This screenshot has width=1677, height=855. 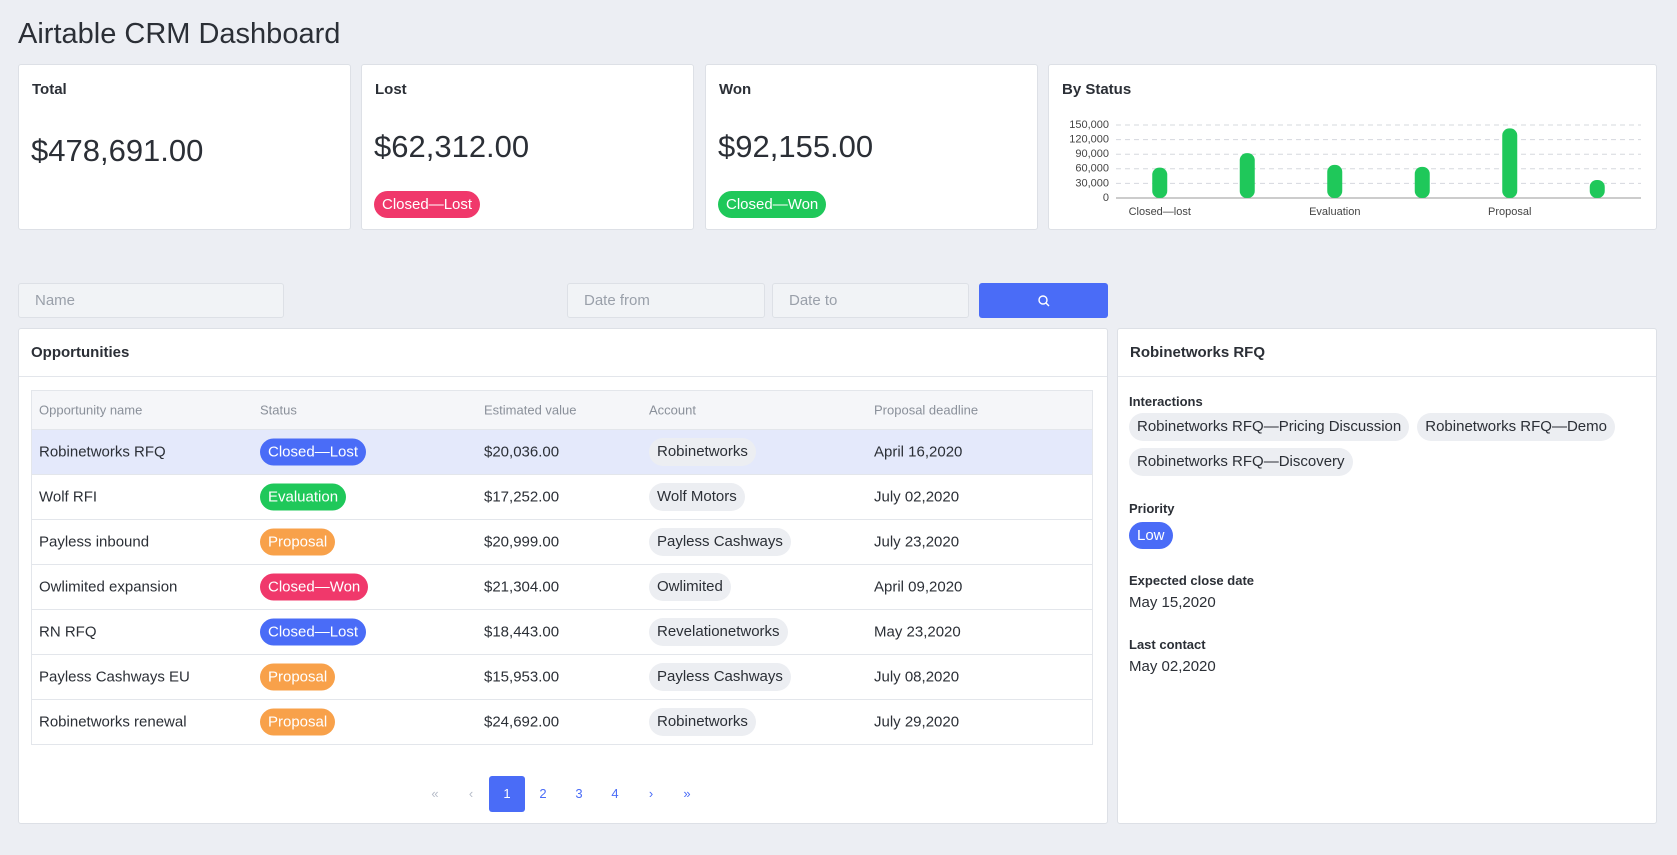 What do you see at coordinates (55, 300) in the screenshot?
I see `placeholder: Name` at bounding box center [55, 300].